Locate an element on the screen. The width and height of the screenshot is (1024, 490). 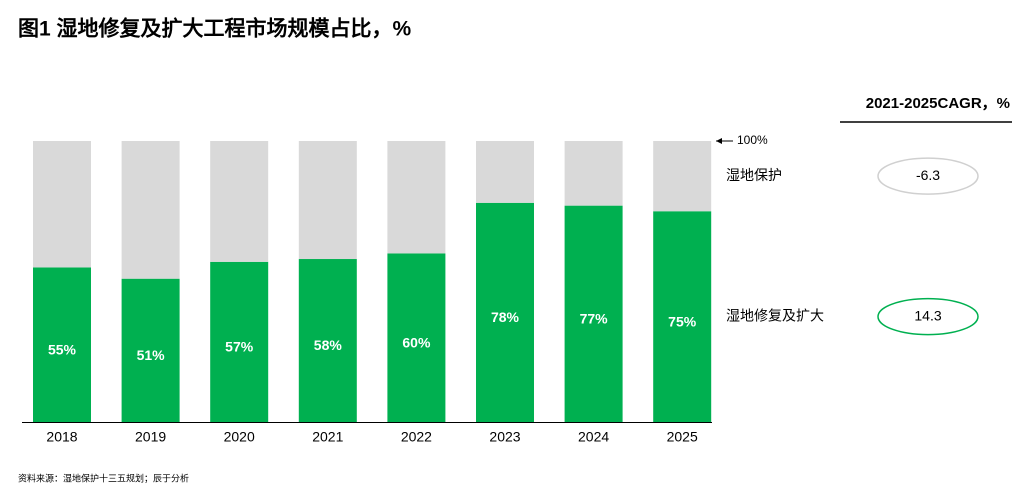
legend-label: 湿地修复及扩大 is located at coordinates (775, 315).